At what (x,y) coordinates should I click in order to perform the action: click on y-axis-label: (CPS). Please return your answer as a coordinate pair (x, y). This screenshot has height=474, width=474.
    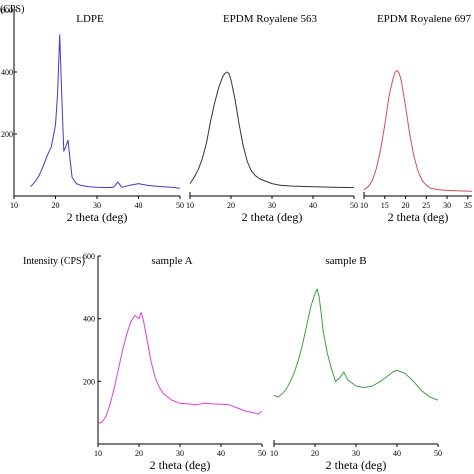
    Looking at the image, I should click on (12, 9).